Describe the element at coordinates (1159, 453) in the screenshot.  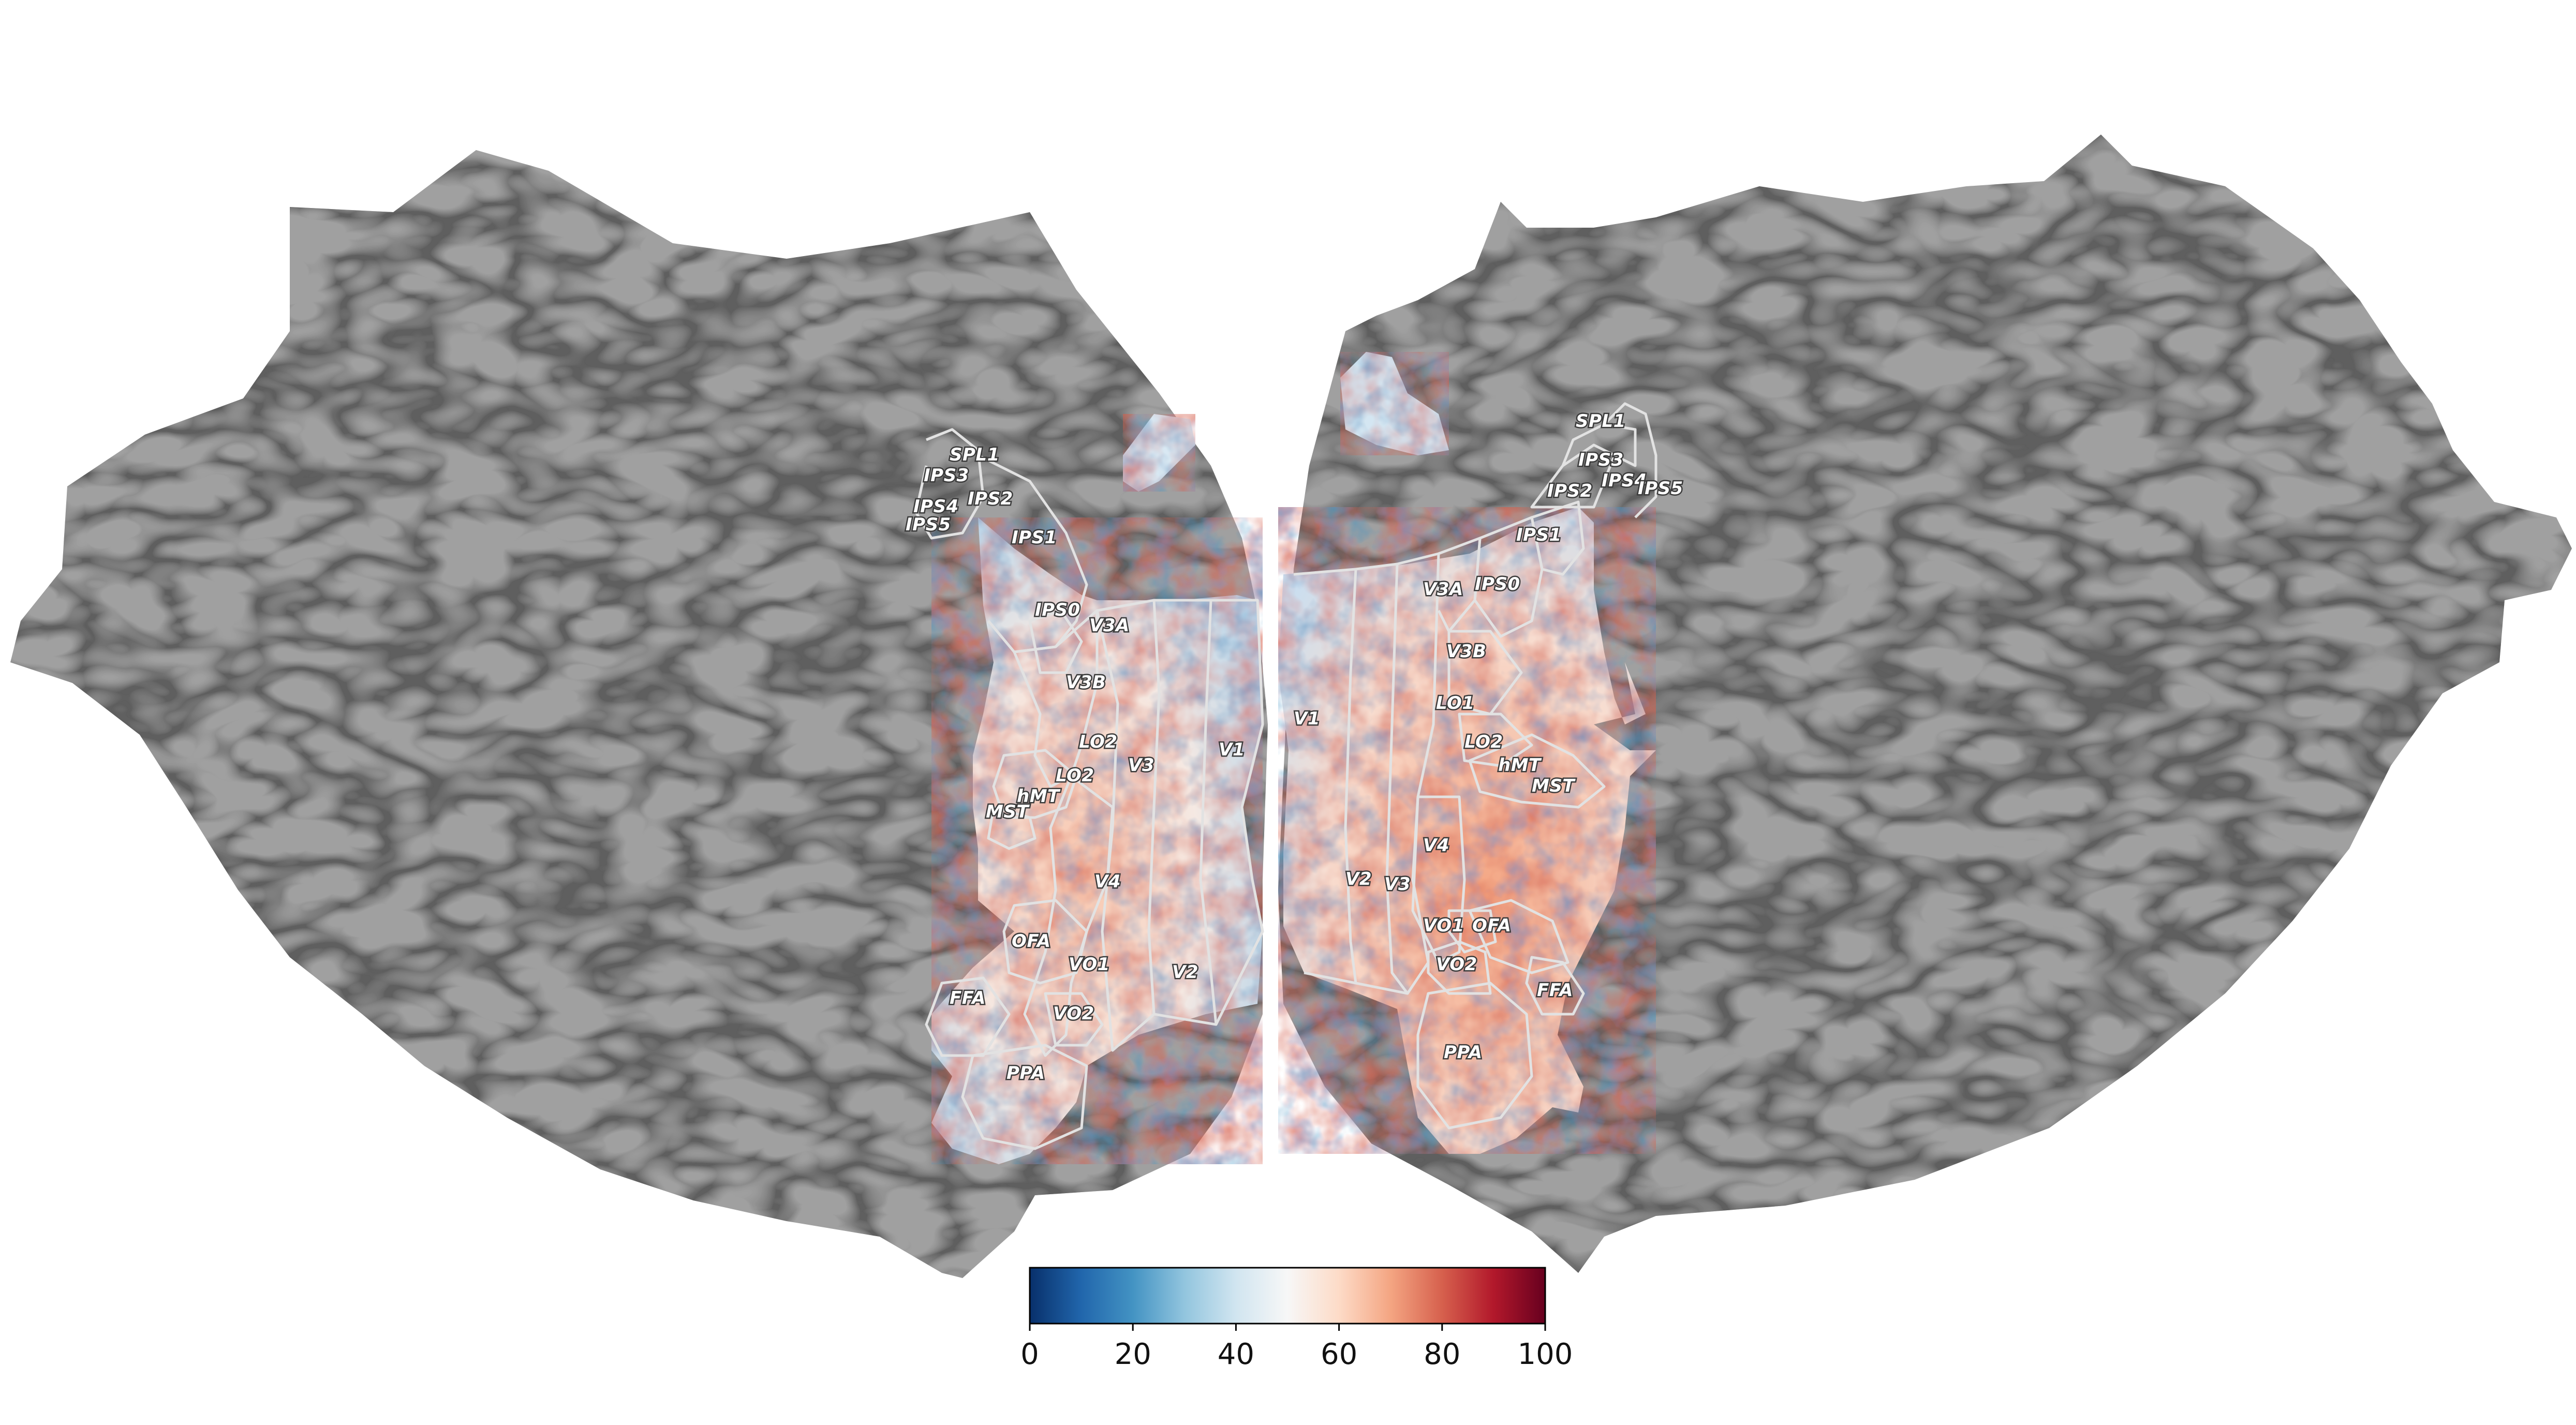
I see `left-data-patch` at that location.